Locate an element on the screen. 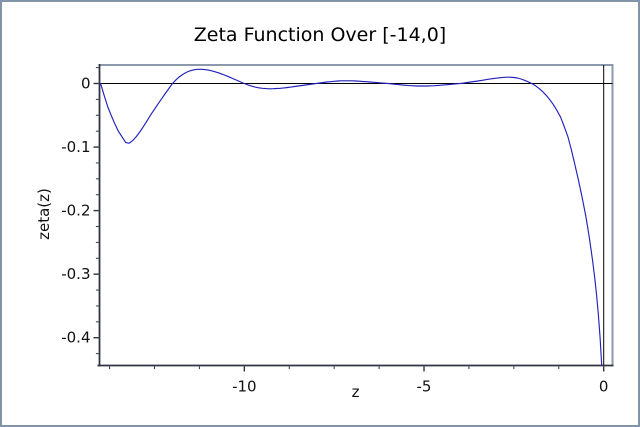  x-tick-label: -10 is located at coordinates (244, 387).